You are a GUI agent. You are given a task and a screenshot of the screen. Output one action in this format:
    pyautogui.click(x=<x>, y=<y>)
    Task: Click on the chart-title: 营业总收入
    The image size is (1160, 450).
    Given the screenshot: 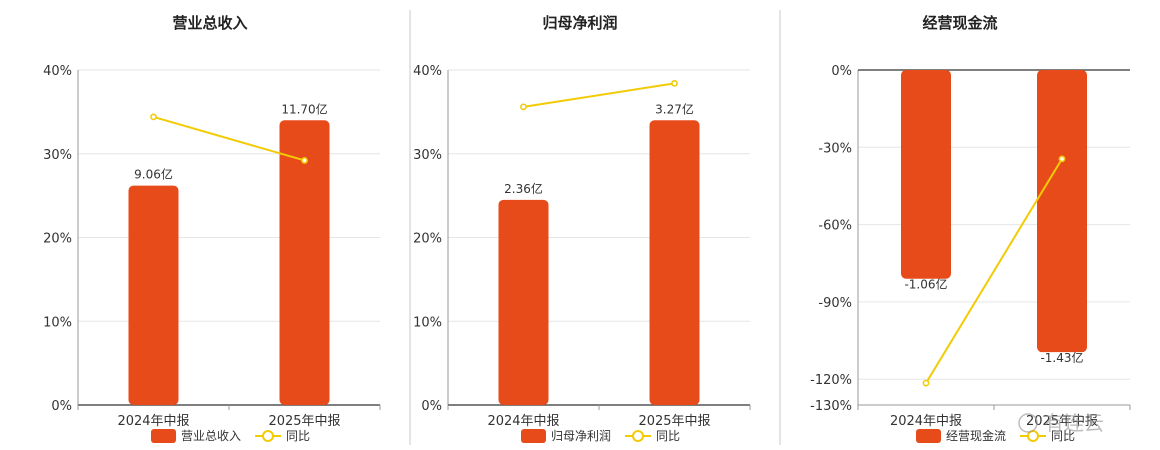 What is the action you would take?
    pyautogui.click(x=209, y=23)
    